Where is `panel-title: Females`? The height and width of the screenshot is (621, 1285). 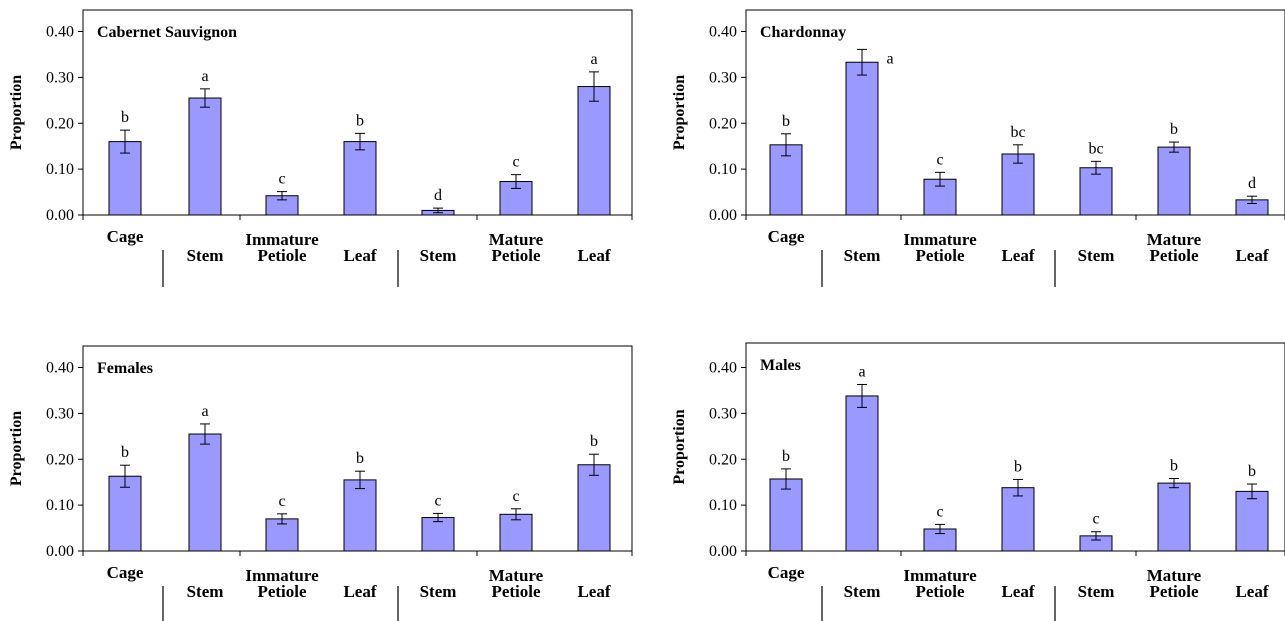 panel-title: Females is located at coordinates (125, 368).